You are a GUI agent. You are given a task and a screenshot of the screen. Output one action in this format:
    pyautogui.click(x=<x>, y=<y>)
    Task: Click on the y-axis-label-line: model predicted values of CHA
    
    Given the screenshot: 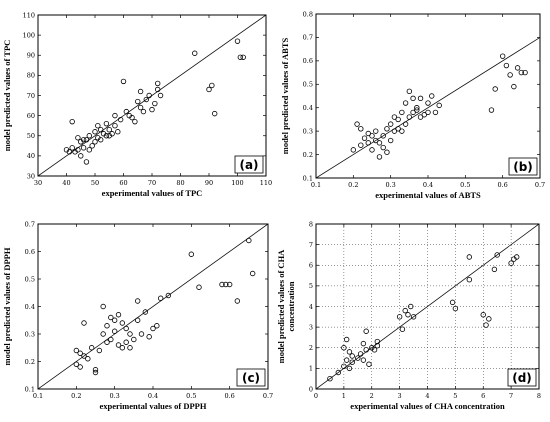 What is the action you would take?
    pyautogui.click(x=281, y=306)
    